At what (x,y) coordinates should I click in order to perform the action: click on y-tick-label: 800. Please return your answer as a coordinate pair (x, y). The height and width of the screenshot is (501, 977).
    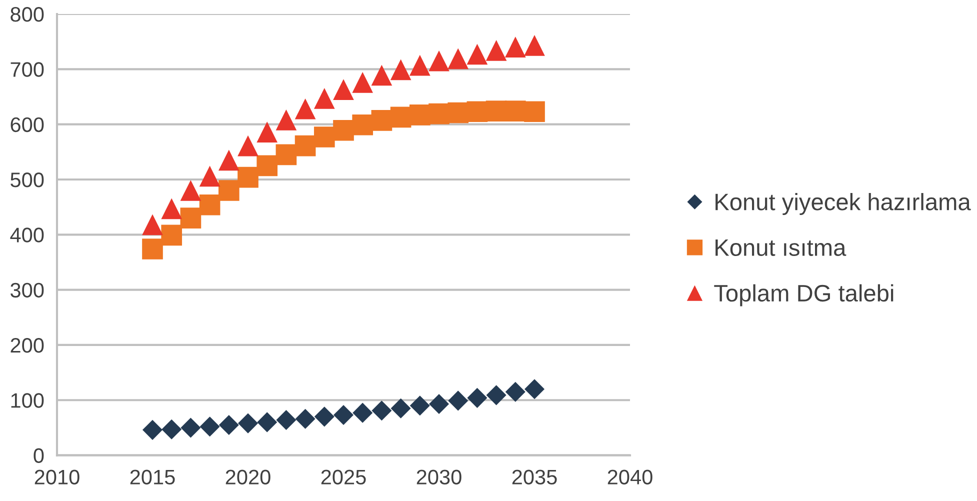
    Looking at the image, I should click on (27, 14).